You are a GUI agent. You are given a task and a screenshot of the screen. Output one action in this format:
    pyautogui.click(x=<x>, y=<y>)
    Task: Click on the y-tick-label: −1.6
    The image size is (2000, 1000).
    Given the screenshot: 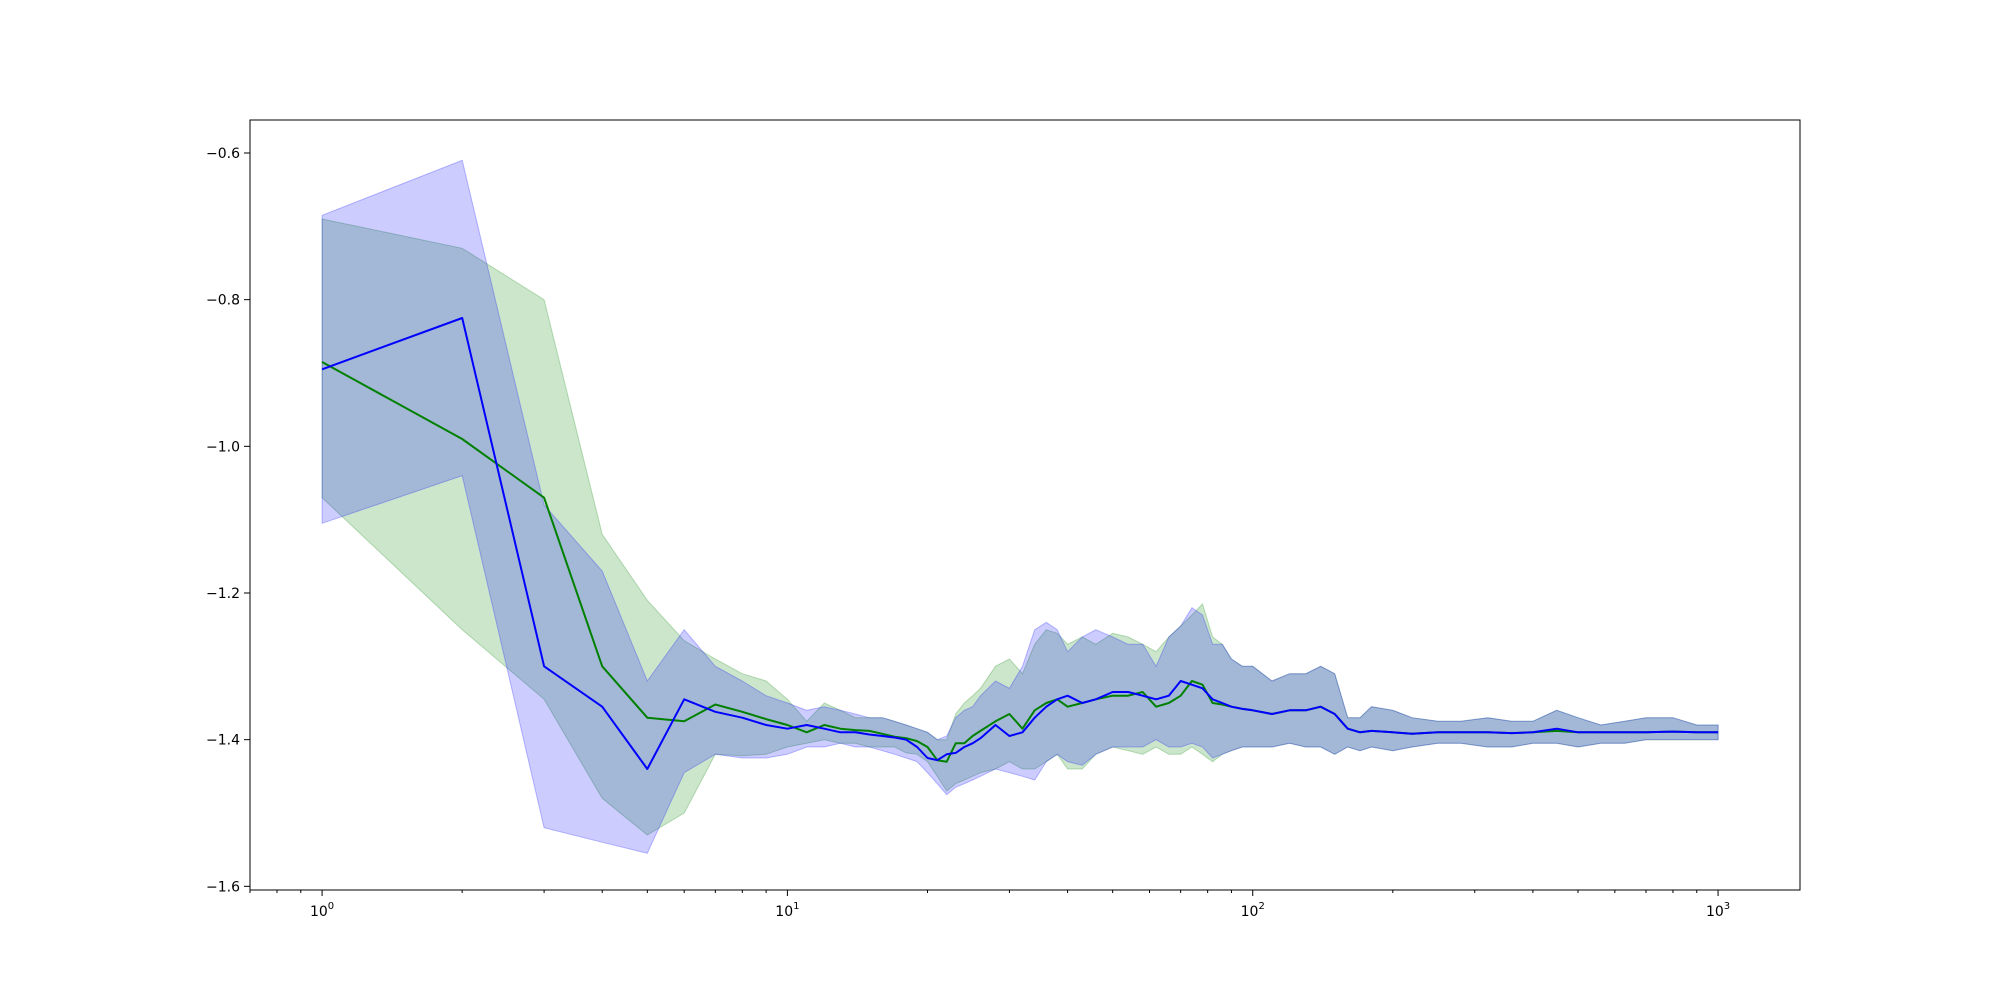 What is the action you would take?
    pyautogui.click(x=223, y=887)
    